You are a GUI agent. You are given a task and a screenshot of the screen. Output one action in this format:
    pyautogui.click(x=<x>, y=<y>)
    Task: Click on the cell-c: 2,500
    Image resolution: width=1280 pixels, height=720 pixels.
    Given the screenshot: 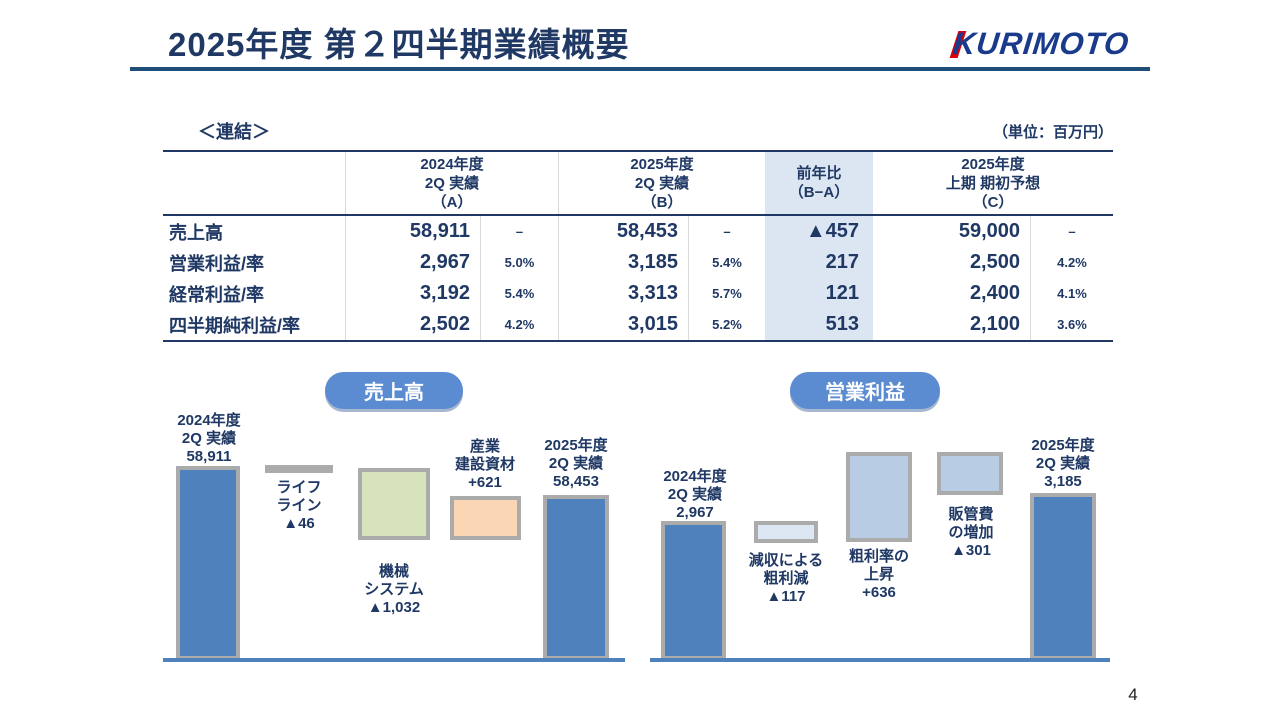 What is the action you would take?
    pyautogui.click(x=994, y=262)
    